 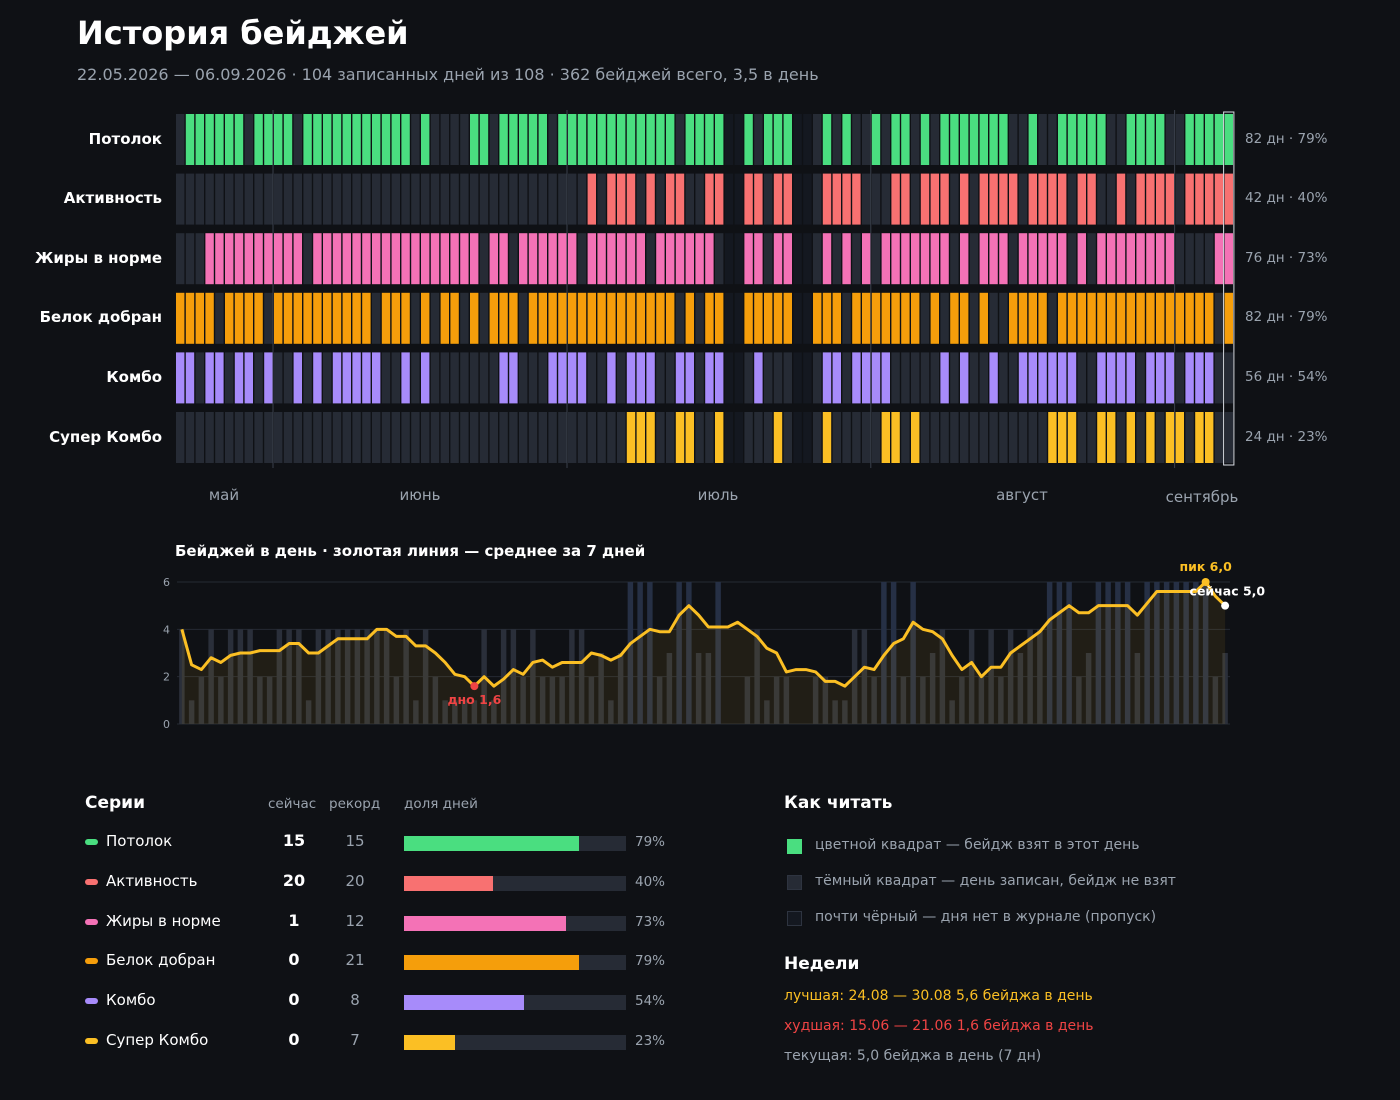 What do you see at coordinates (794, 882) in the screenshot?
I see `legend-swatch` at bounding box center [794, 882].